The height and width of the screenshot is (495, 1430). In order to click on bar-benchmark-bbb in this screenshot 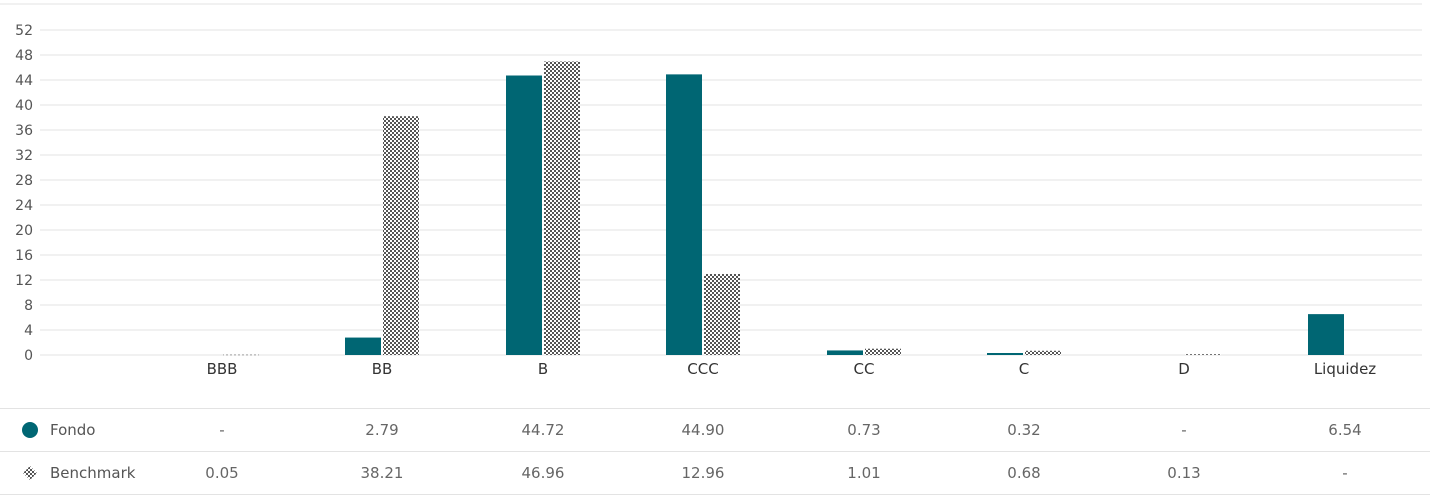, I will do `click(241, 355)`.